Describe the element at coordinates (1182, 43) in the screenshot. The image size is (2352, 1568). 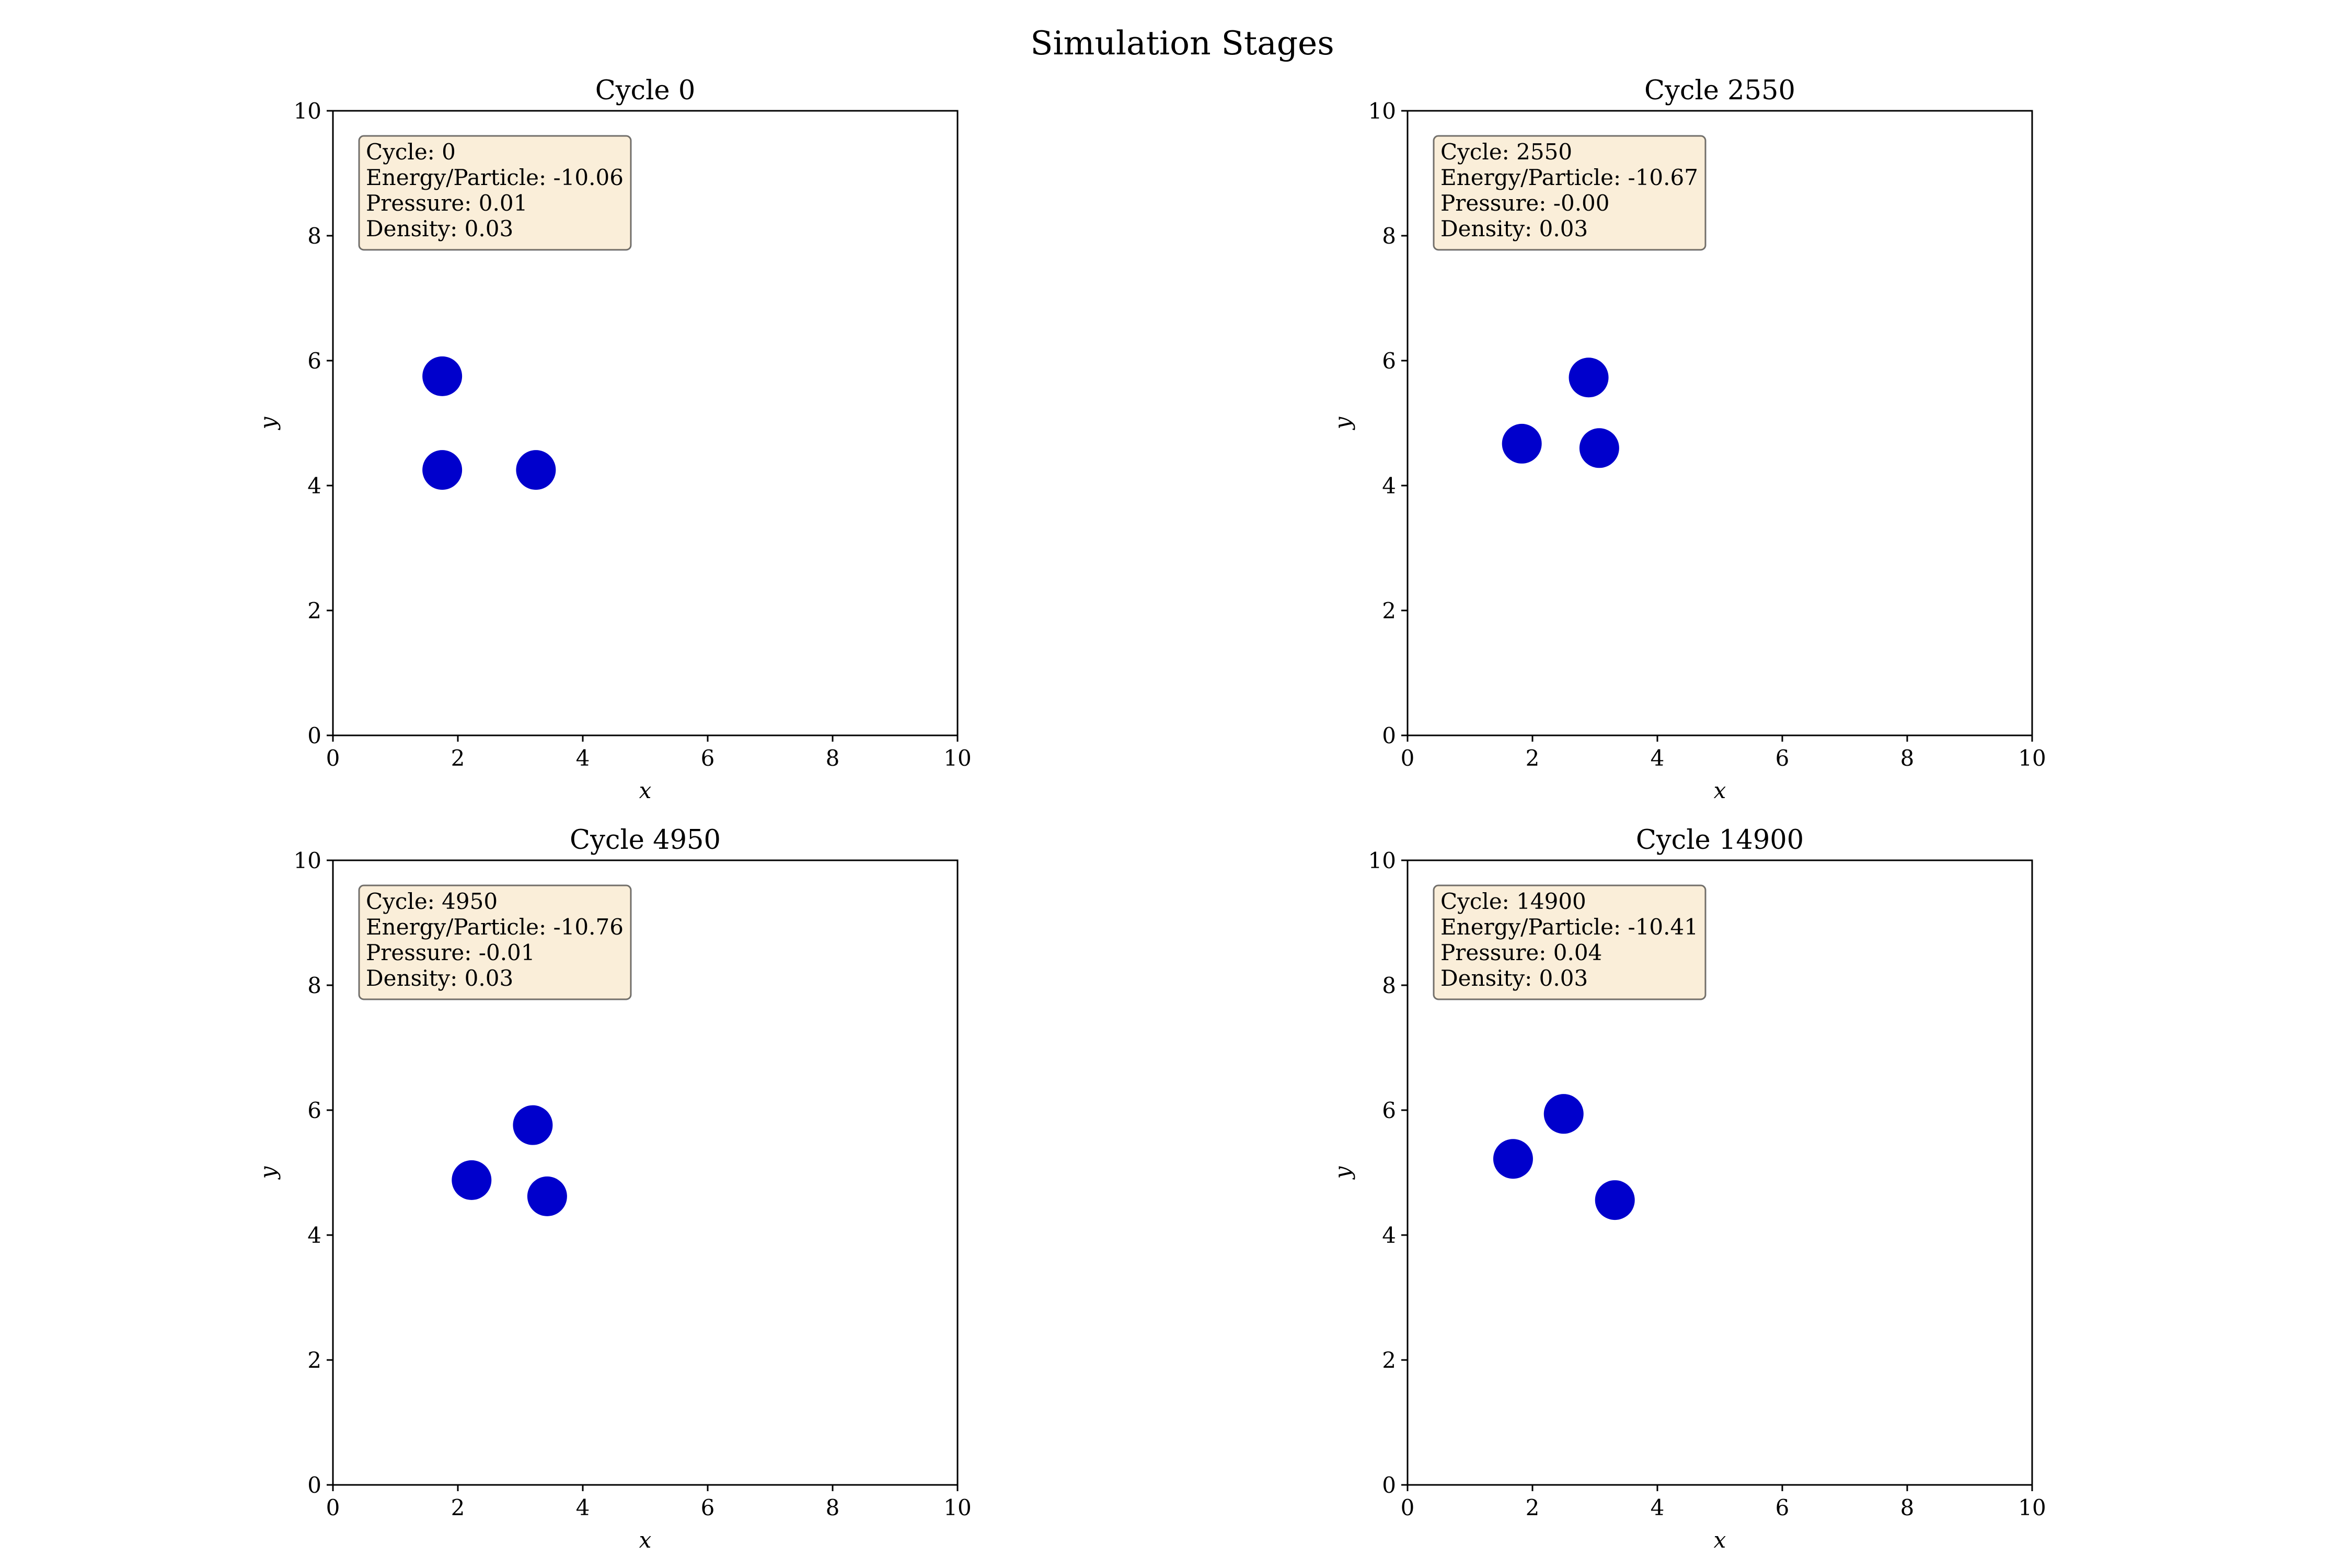
I see `figure-suptitle: Simulation Stages` at that location.